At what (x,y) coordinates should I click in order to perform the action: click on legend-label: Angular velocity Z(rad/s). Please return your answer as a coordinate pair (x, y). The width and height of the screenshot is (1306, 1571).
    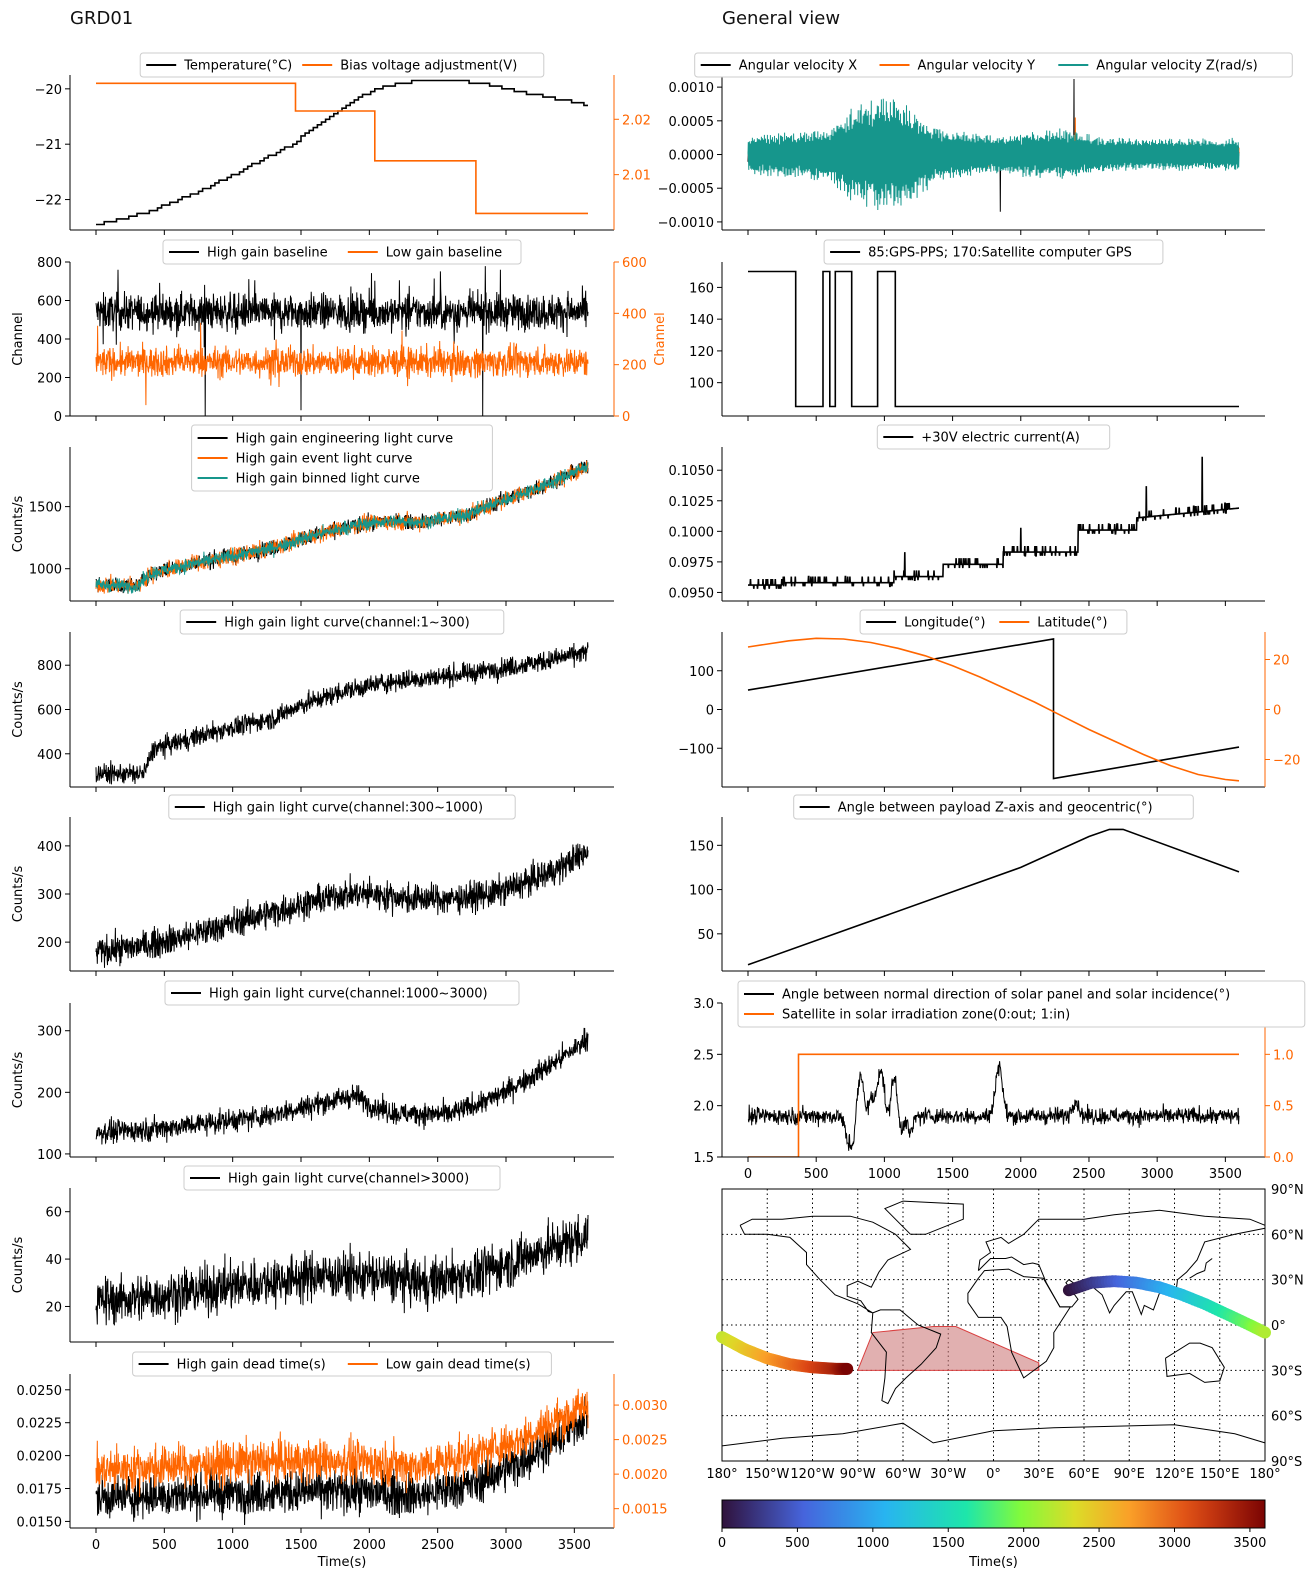
    Looking at the image, I should click on (1176, 66).